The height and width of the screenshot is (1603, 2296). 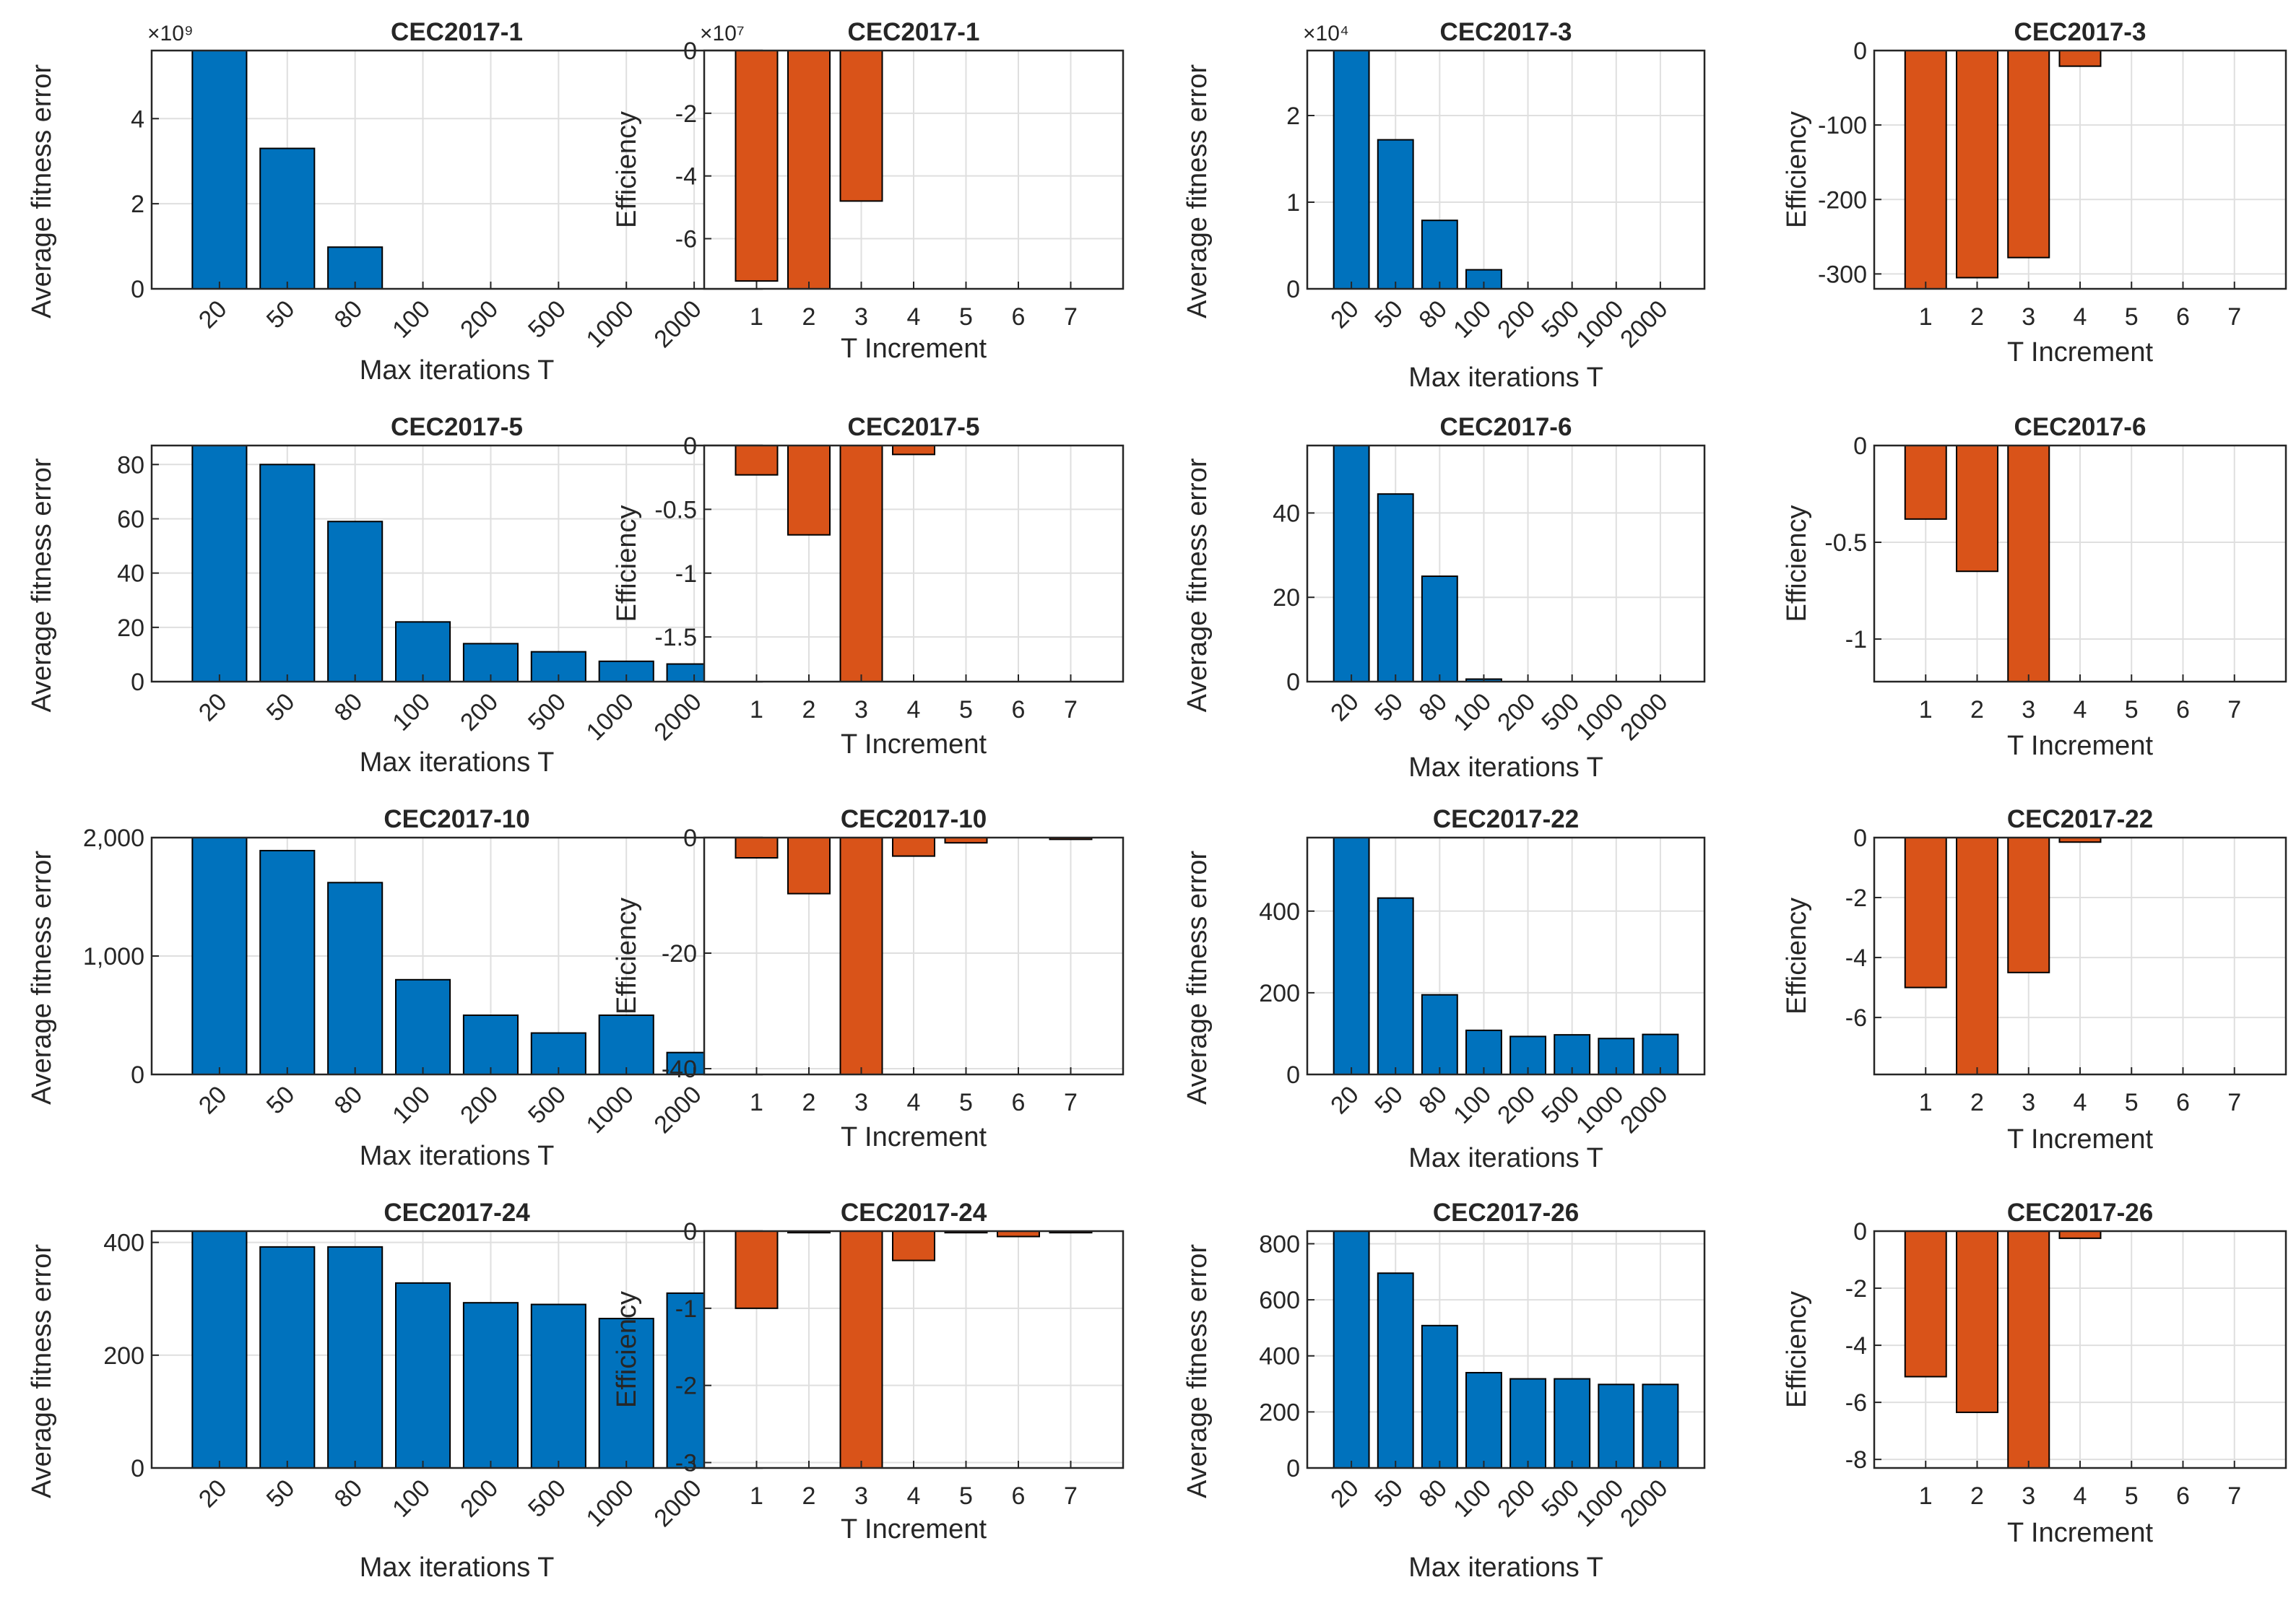 What do you see at coordinates (1279, 1356) in the screenshot?
I see `y-tick-label: 400` at bounding box center [1279, 1356].